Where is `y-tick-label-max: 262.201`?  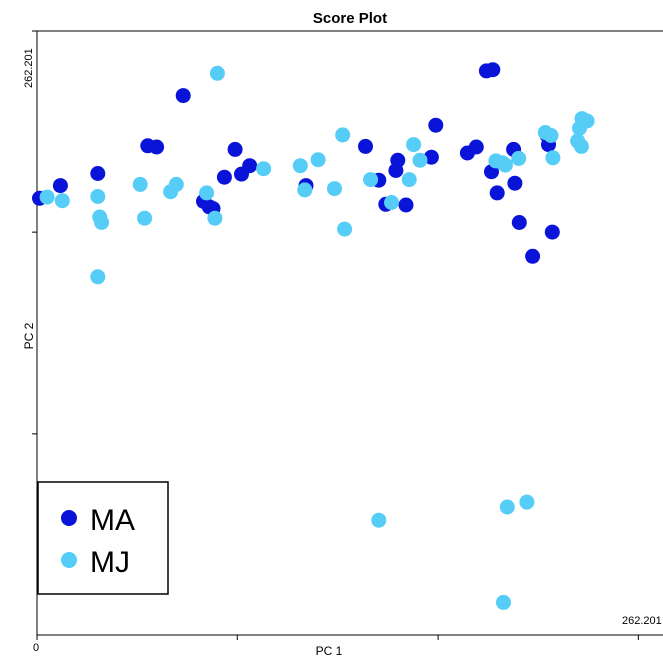
y-tick-label-max: 262.201 is located at coordinates (29, 68).